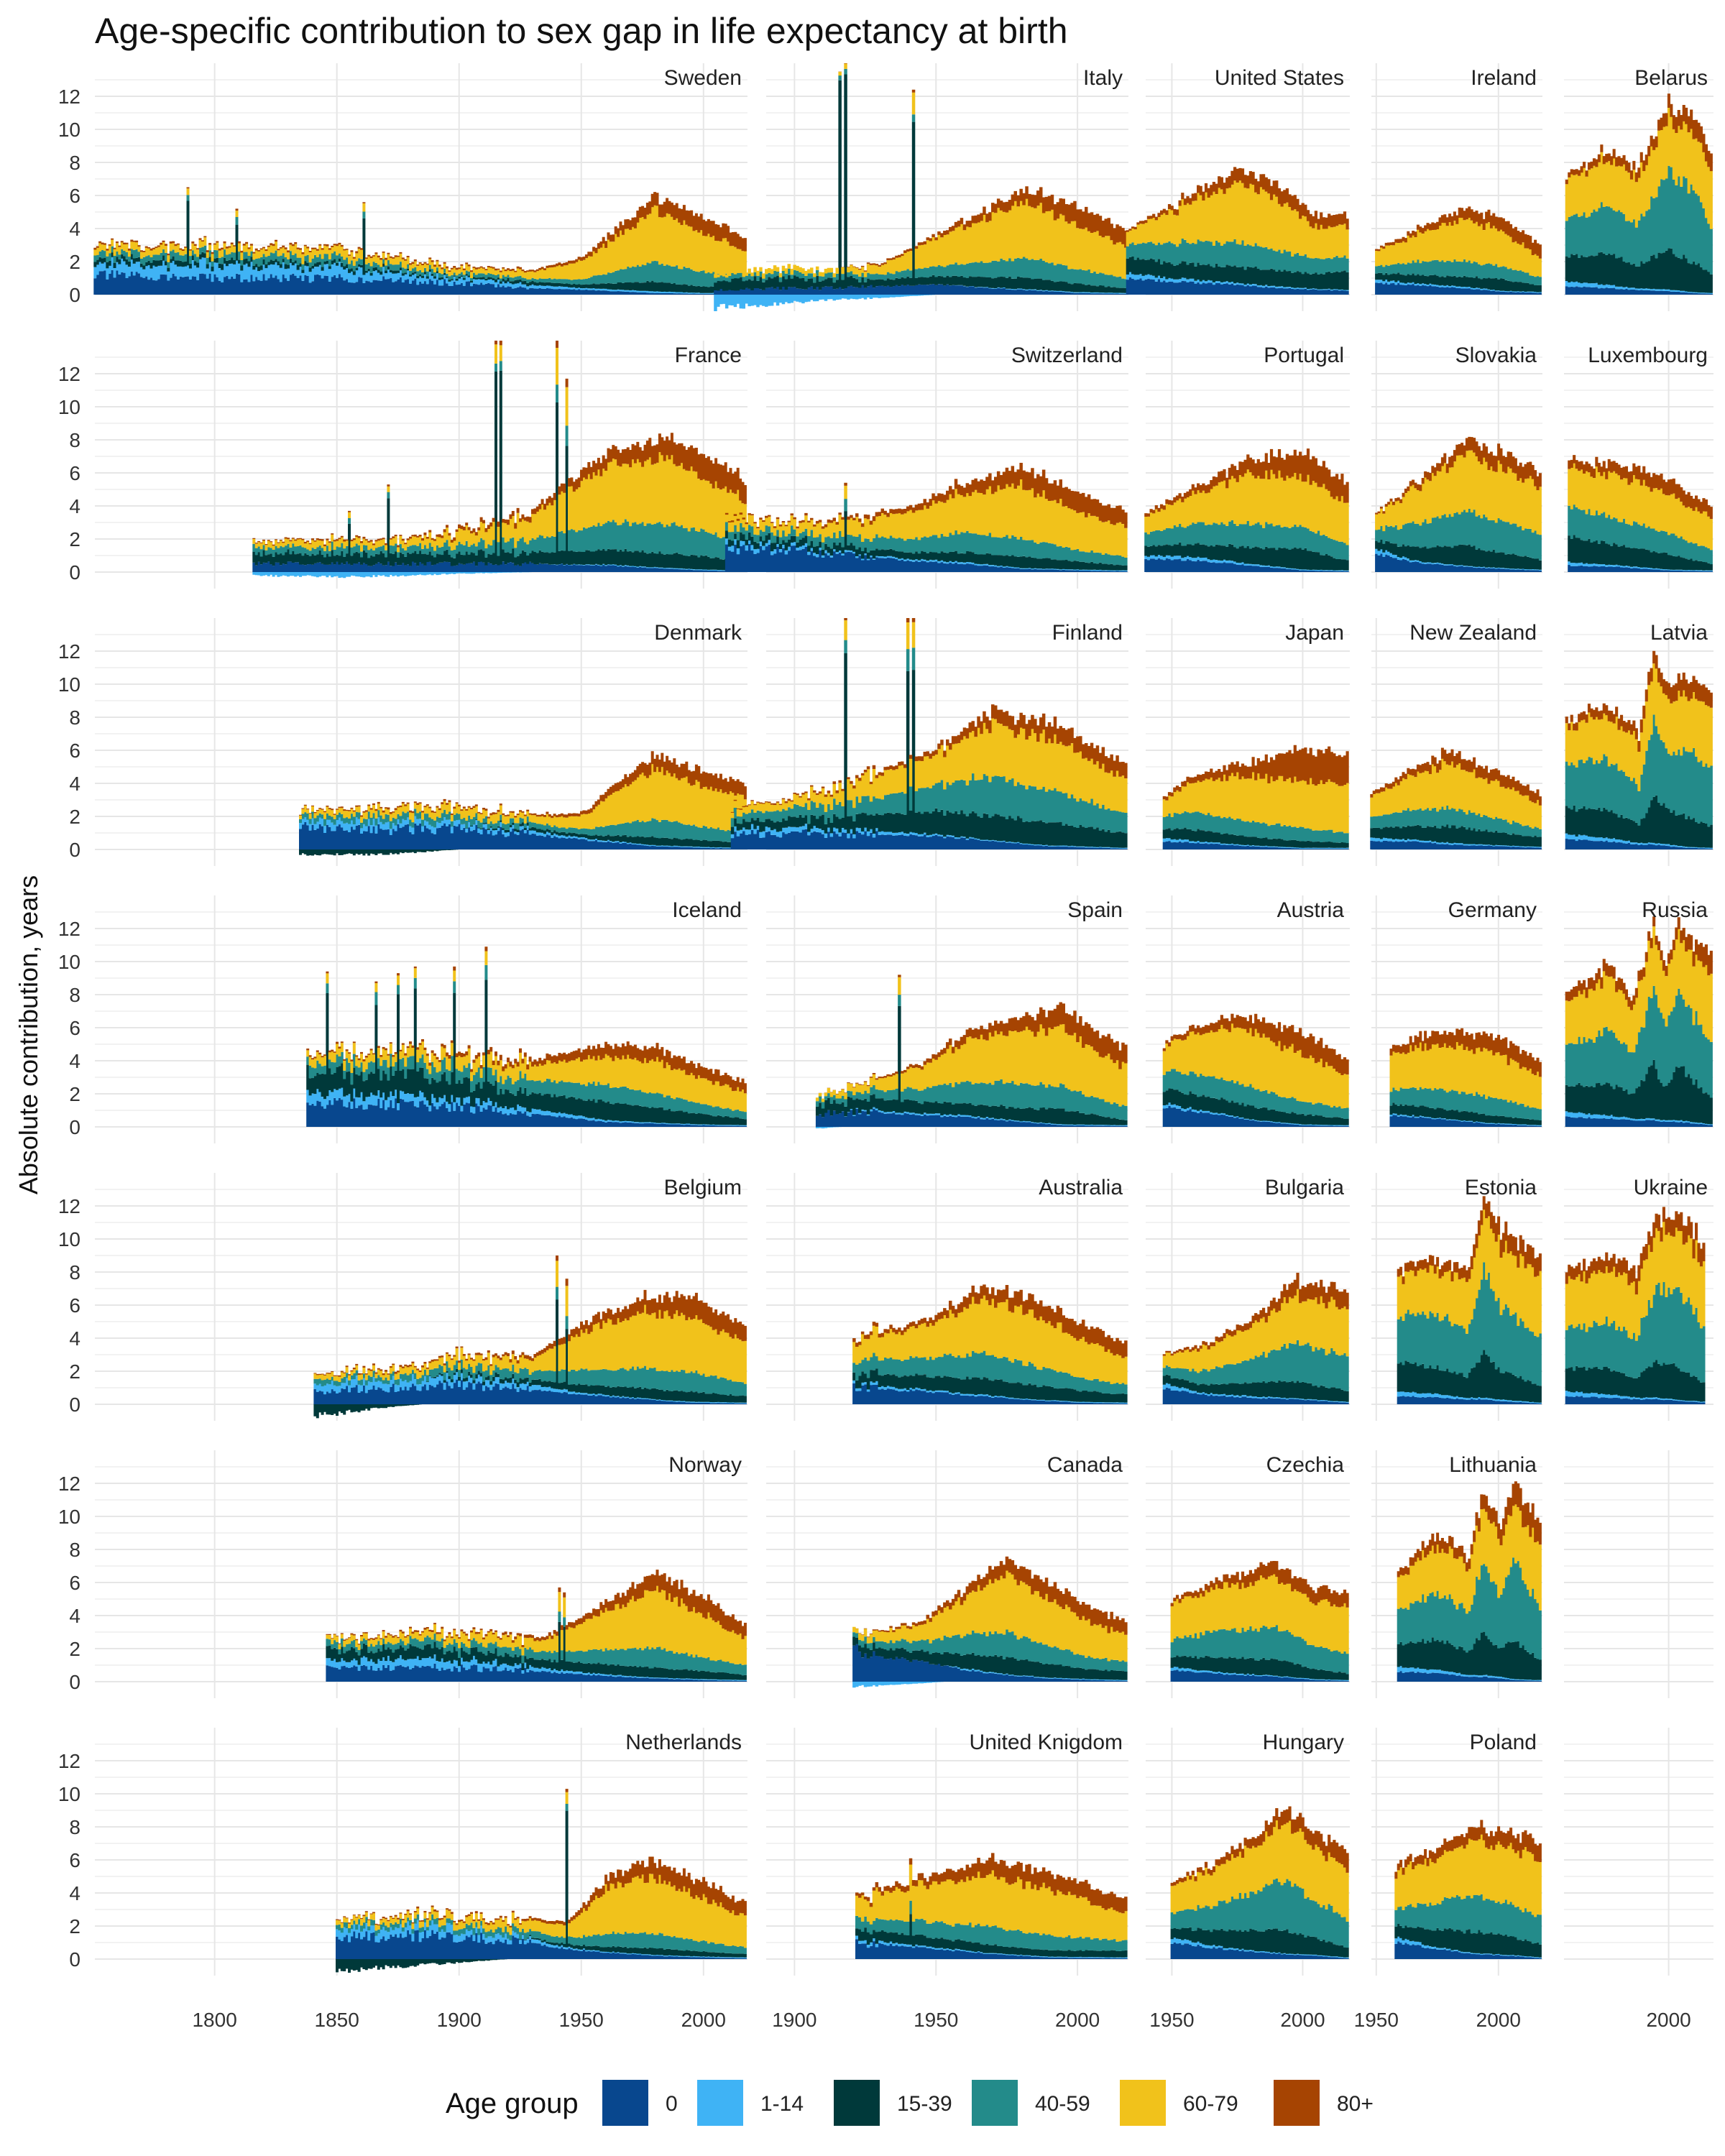 The image size is (1725, 2156). I want to click on legend: Age group 0 1-14 15-39 40-59 60-79 80+, so click(910, 2103).